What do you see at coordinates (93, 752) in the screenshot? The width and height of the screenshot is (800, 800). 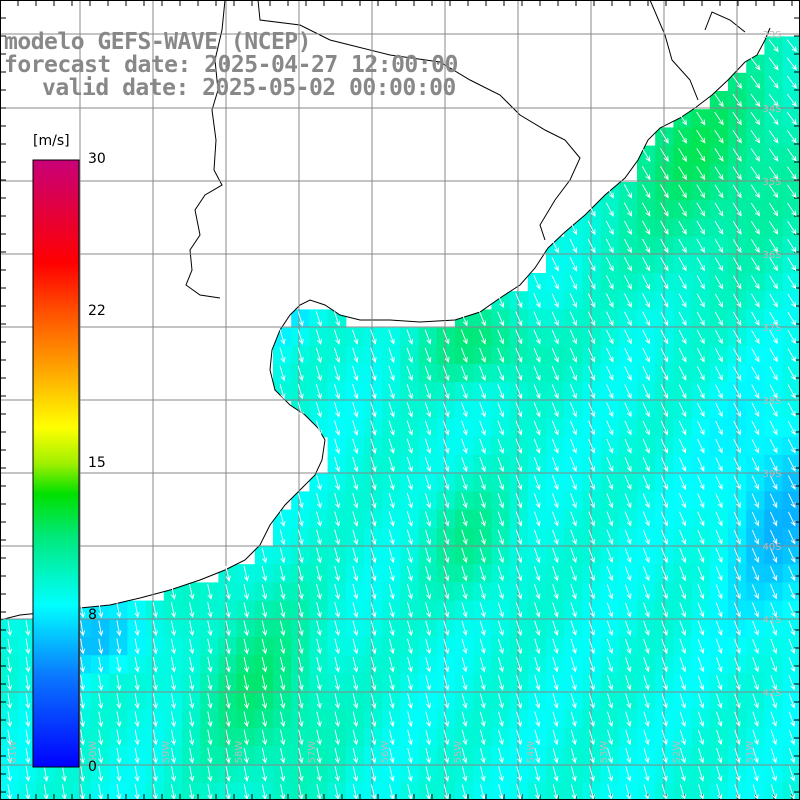 I see `longitude-label: 60W` at bounding box center [93, 752].